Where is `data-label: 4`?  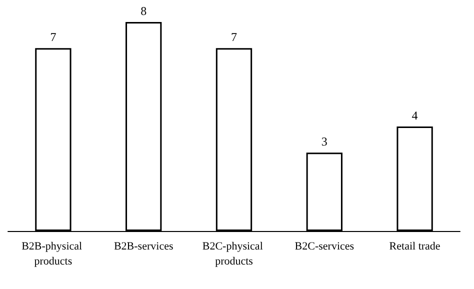 data-label: 4 is located at coordinates (415, 115).